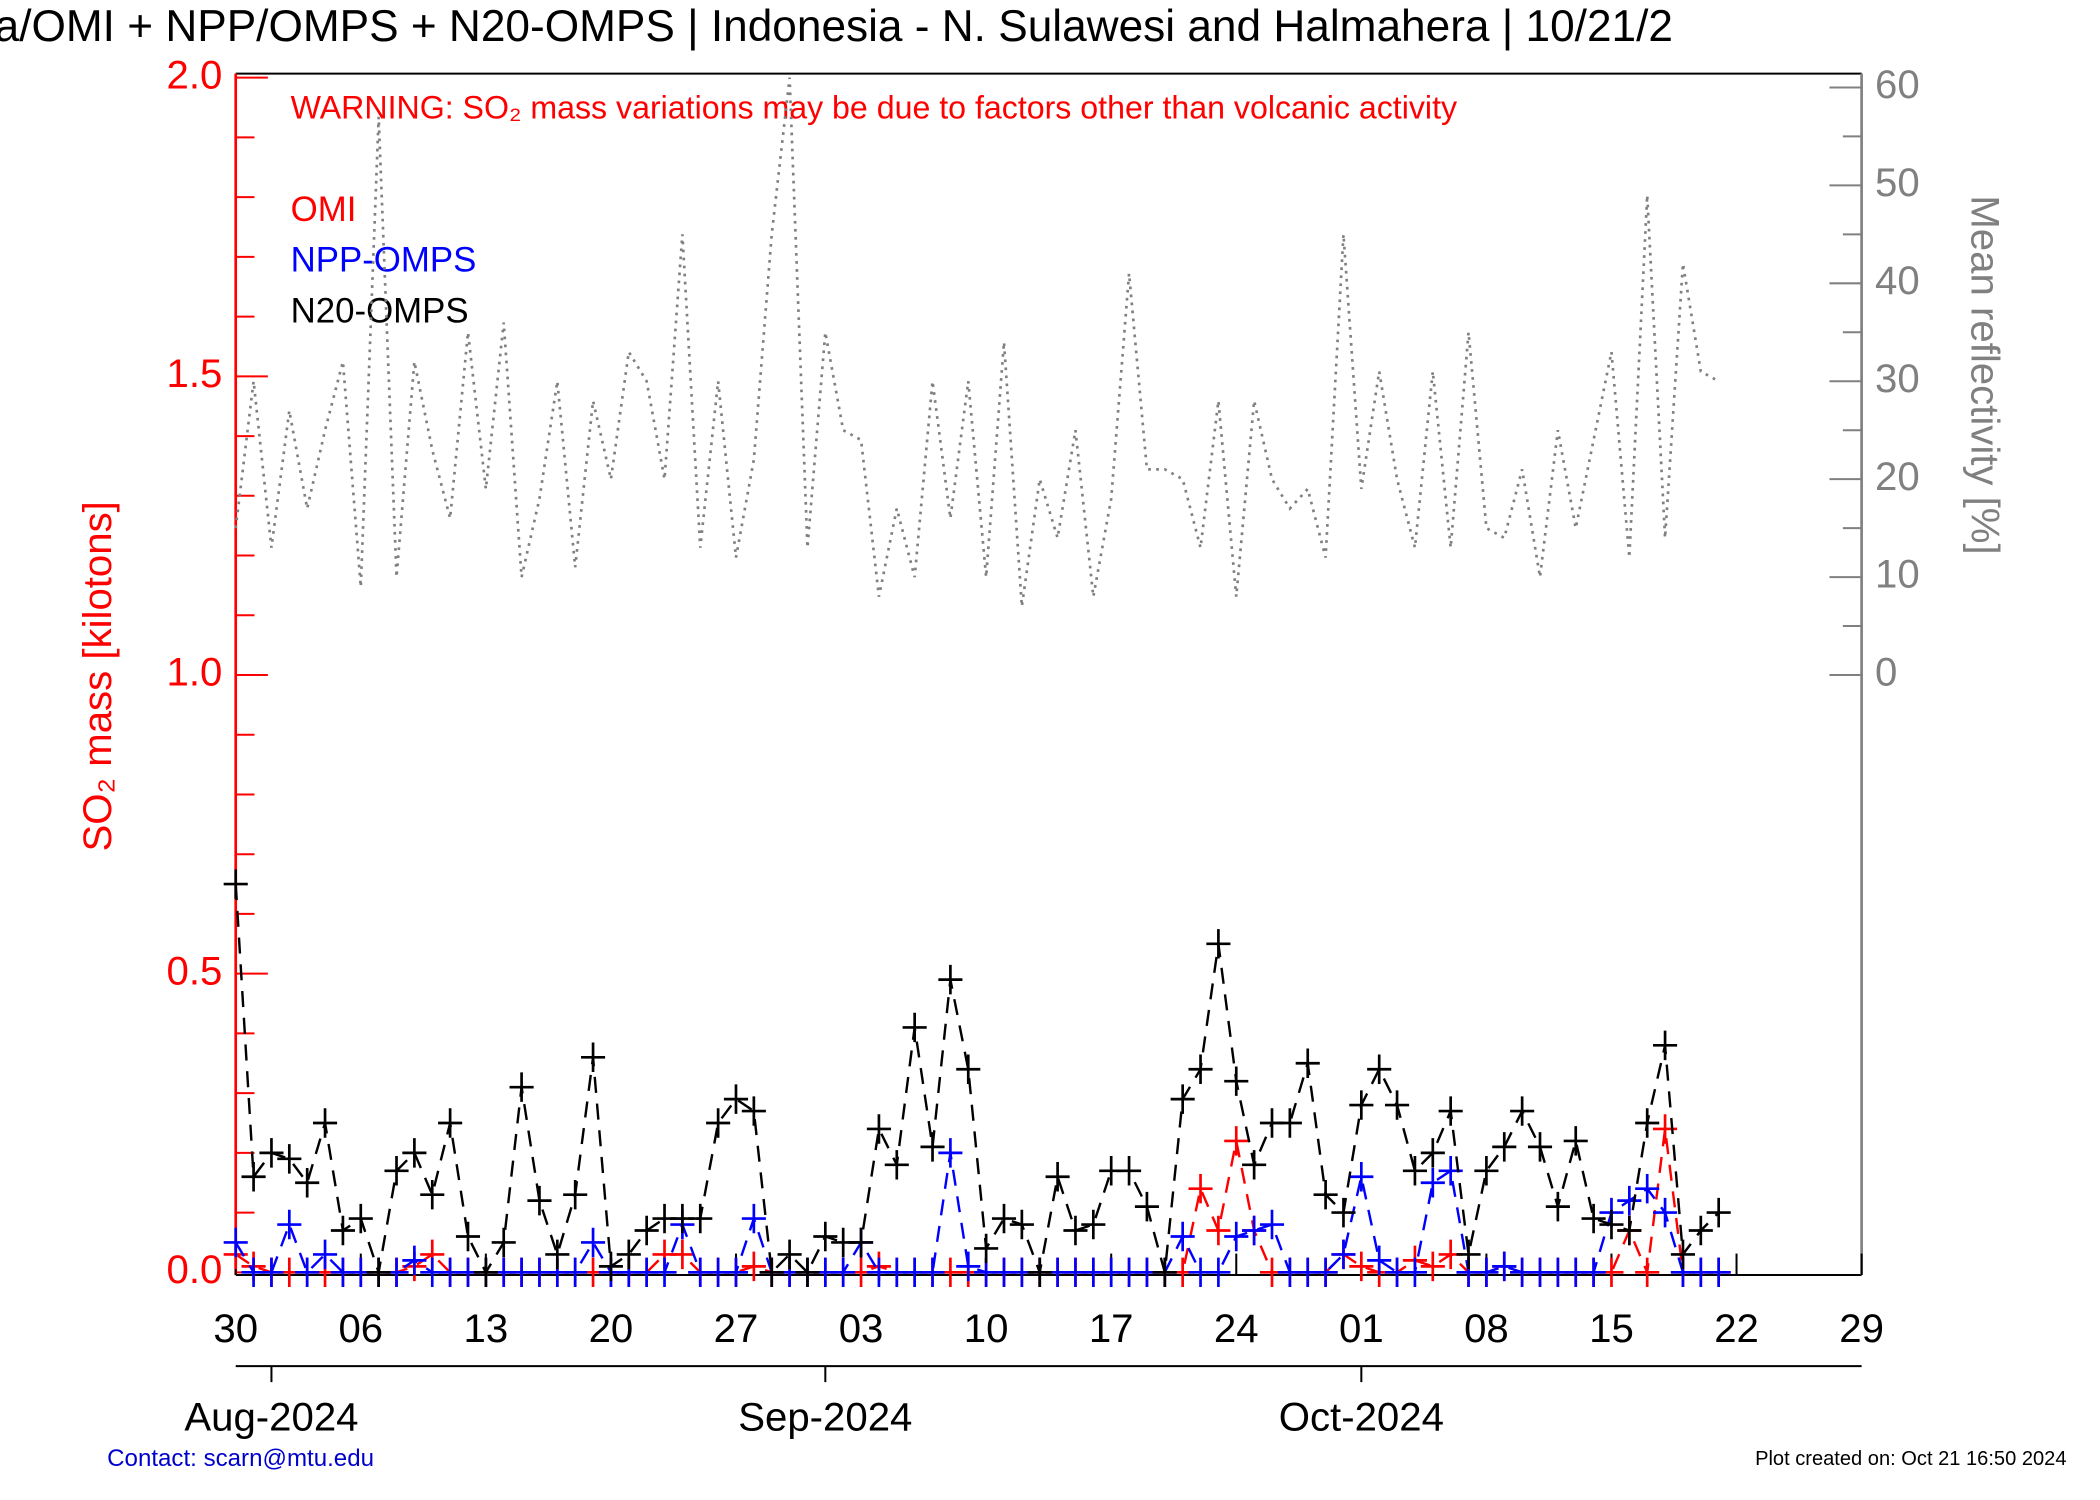  Describe the element at coordinates (1236, 1328) in the screenshot. I see `x-tick-label: 24` at that location.